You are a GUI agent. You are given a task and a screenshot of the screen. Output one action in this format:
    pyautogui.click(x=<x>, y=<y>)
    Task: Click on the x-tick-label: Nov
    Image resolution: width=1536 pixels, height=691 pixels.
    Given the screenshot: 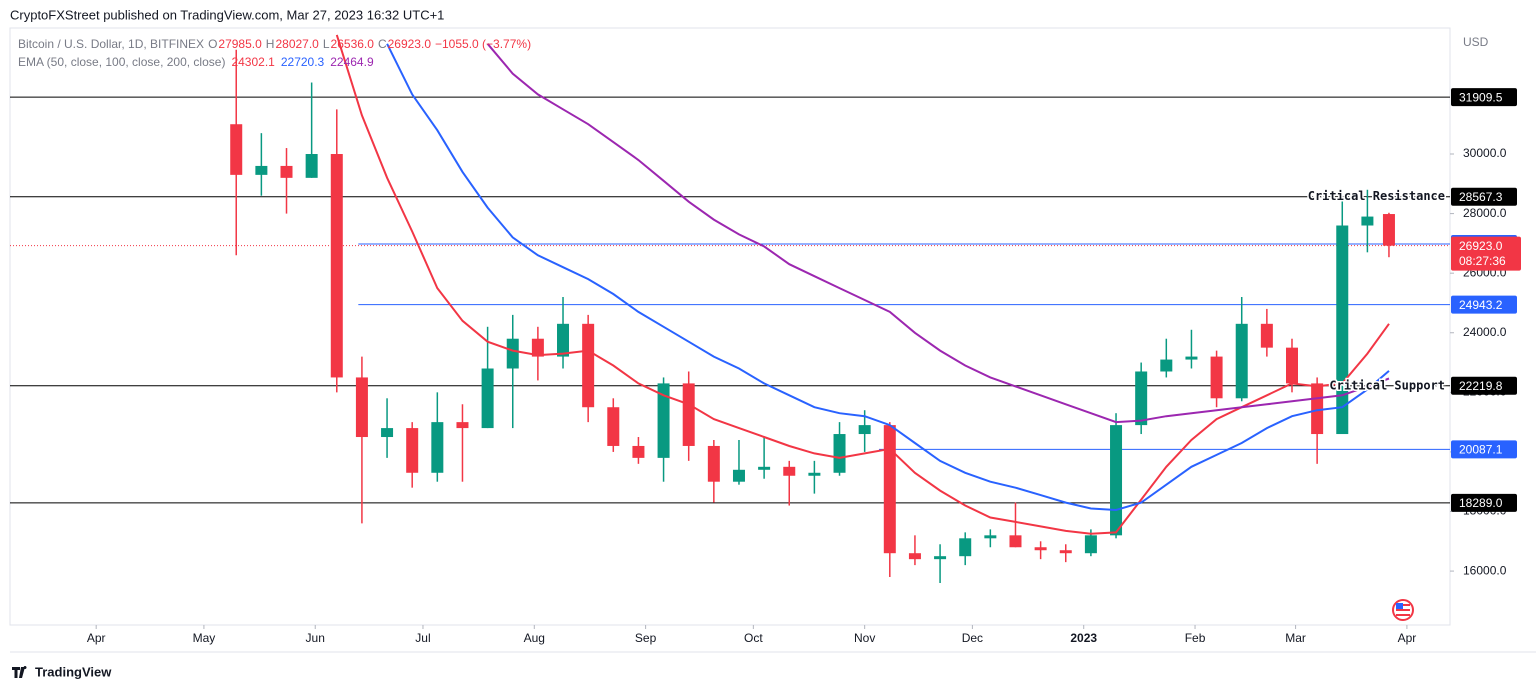 What is the action you would take?
    pyautogui.click(x=864, y=638)
    